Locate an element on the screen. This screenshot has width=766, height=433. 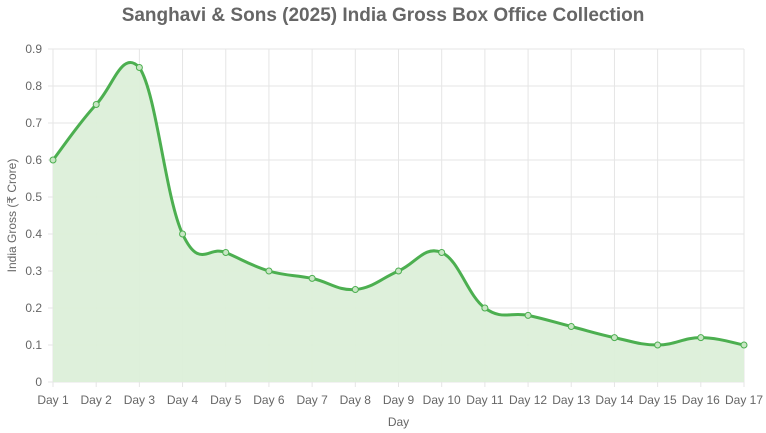
y-tick-label: 0.8 is located at coordinates (33, 86).